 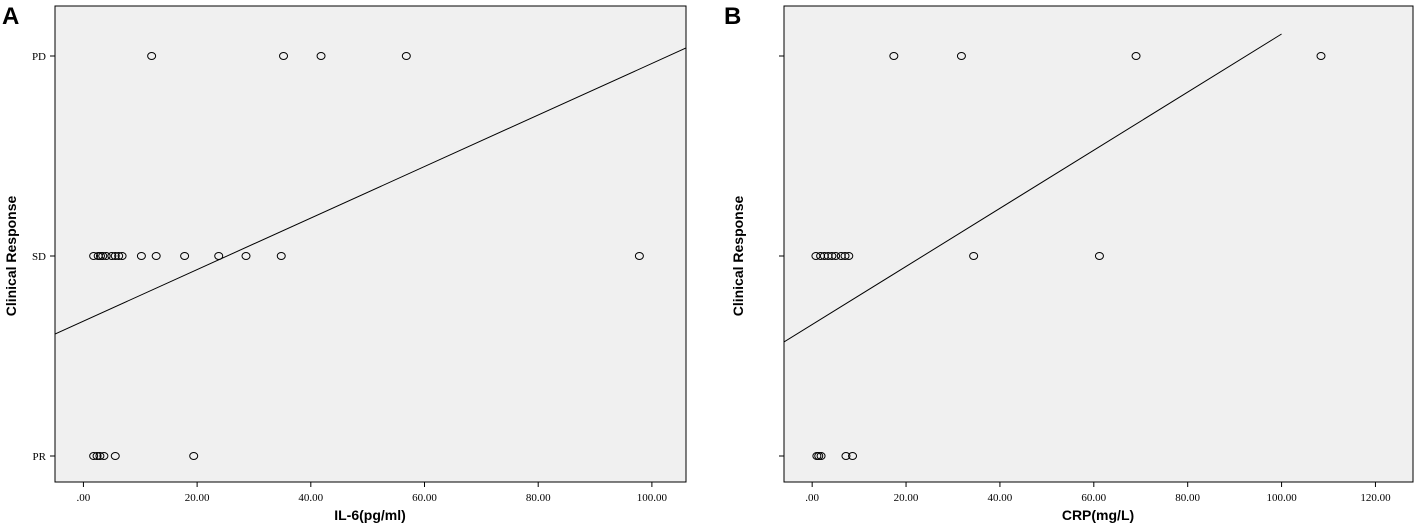 I want to click on y-axis-label-b: Clinical Response, so click(x=738, y=255).